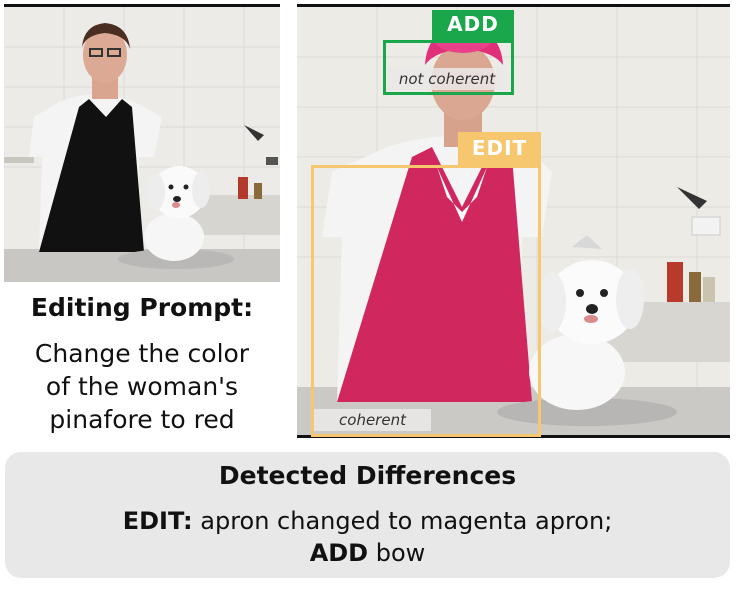 This screenshot has width=742, height=589. Describe the element at coordinates (157, 521) in the screenshot. I see `edit-difference-label: EDIT:` at that location.